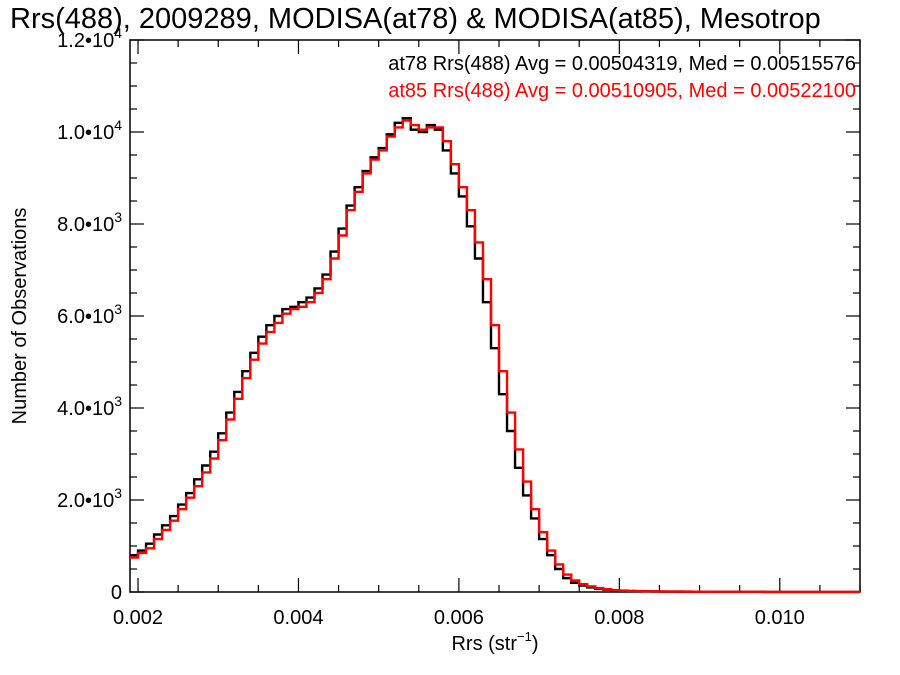  Describe the element at coordinates (494, 642) in the screenshot. I see `x-axis-label: Rrs (str−1)` at that location.